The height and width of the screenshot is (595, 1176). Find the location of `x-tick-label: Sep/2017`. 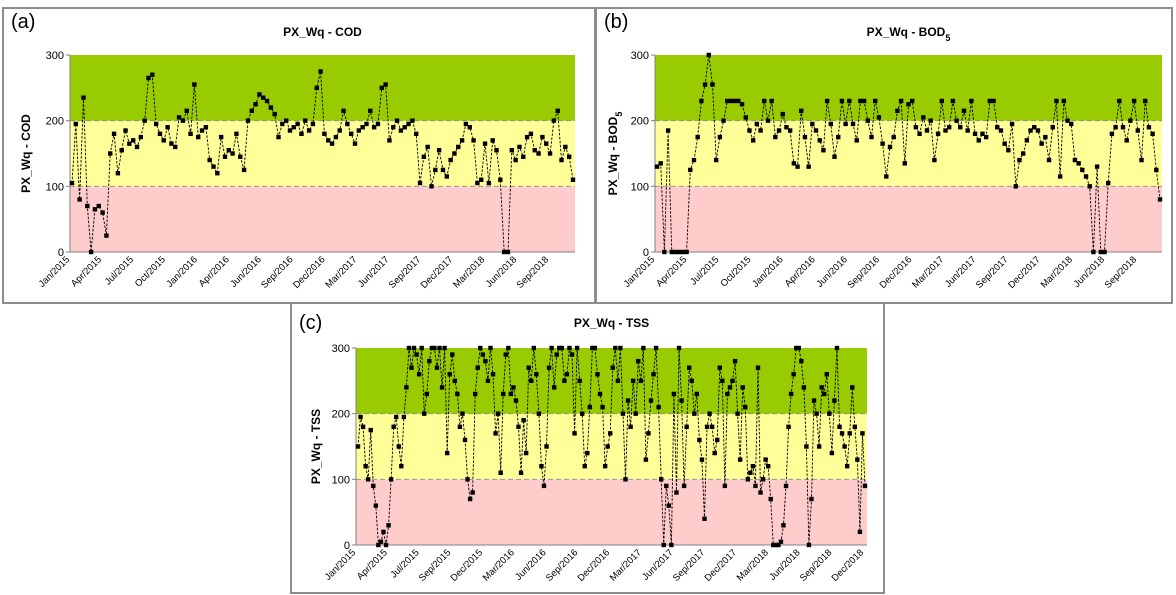

x-tick-label: Sep/2017 is located at coordinates (689, 565).